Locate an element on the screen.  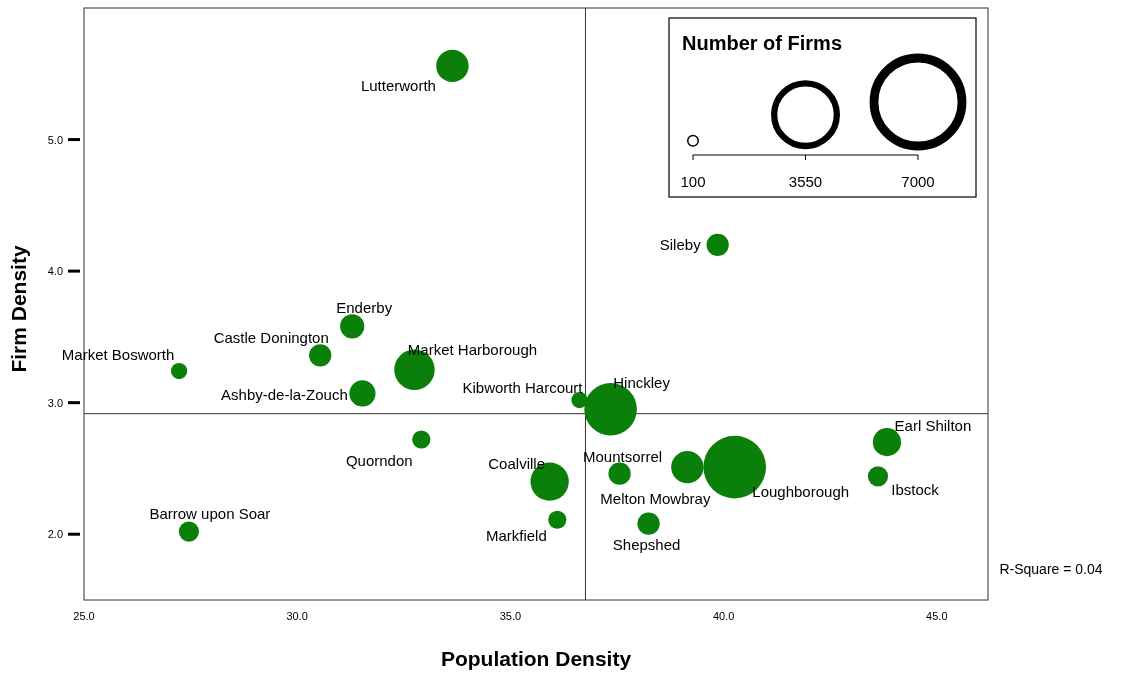
annotation: Enderby is located at coordinates (364, 308).